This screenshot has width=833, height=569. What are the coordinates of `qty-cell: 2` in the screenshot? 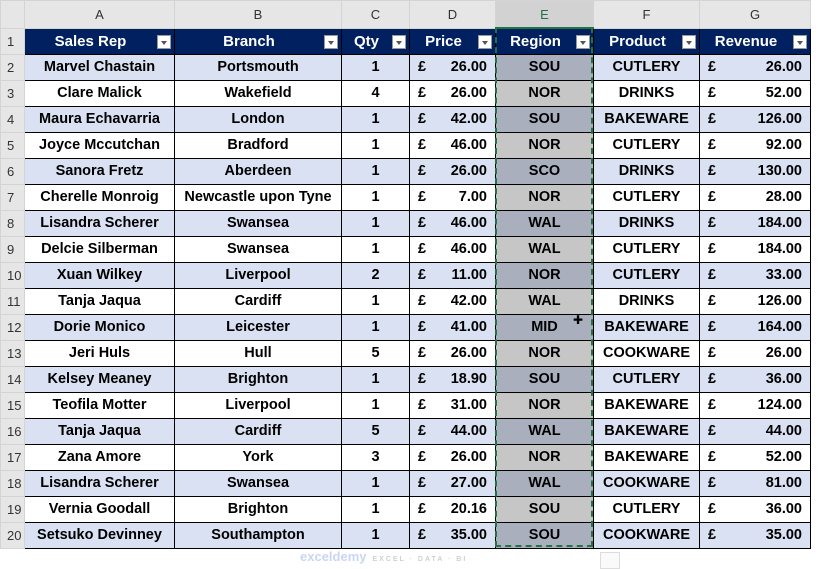 It's located at (375, 275).